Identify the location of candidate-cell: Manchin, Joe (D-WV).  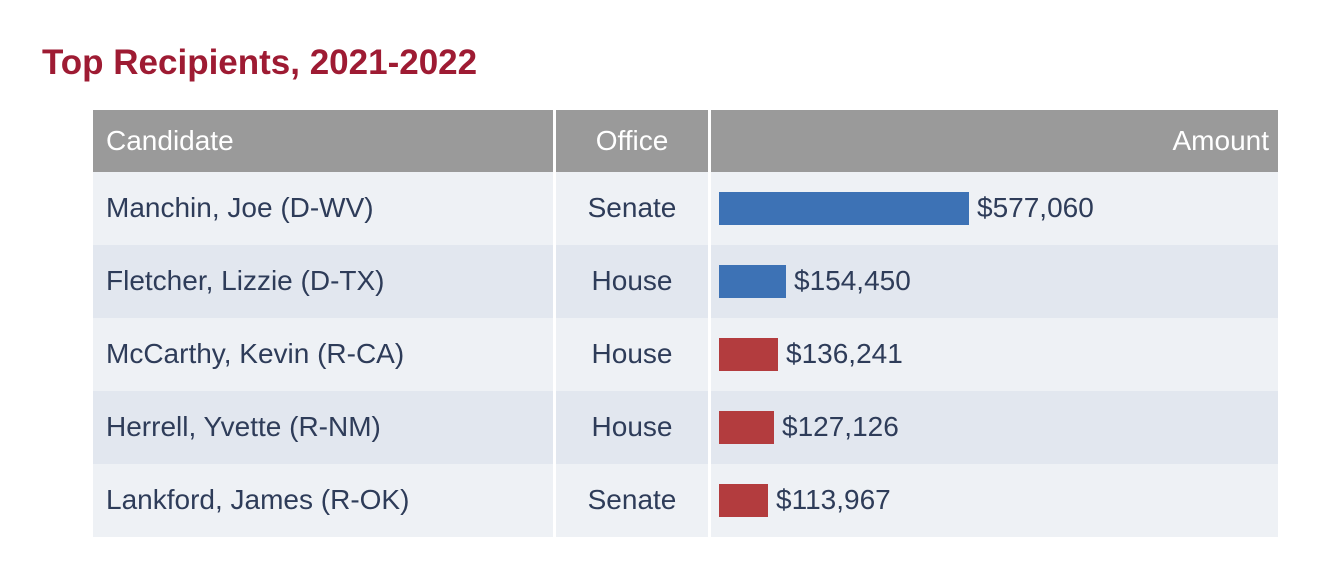
(323, 208).